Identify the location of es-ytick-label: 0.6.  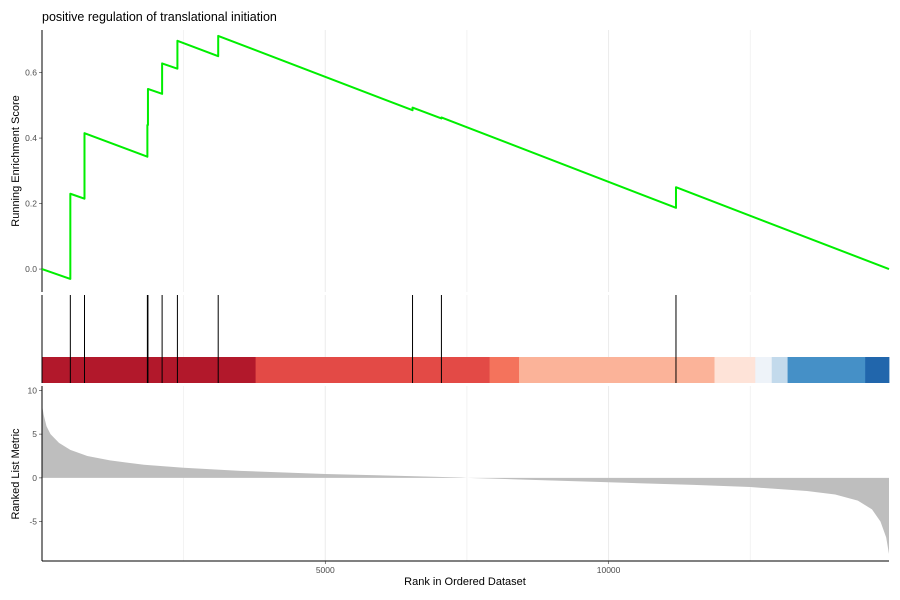
(31, 73).